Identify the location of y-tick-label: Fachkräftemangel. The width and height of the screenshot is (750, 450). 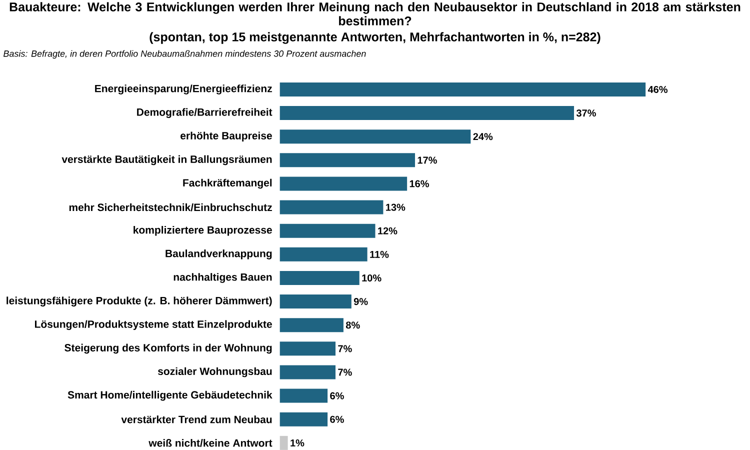
(227, 183).